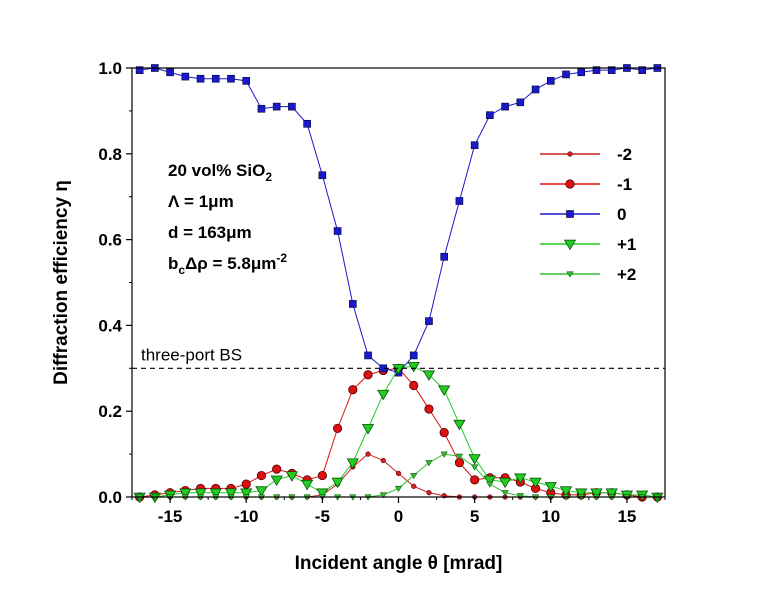 This screenshot has width=771, height=596. I want to click on y-axis-ticks: 0.0 0.2 0.4 0.6 0.8 1.0, so click(115, 283).